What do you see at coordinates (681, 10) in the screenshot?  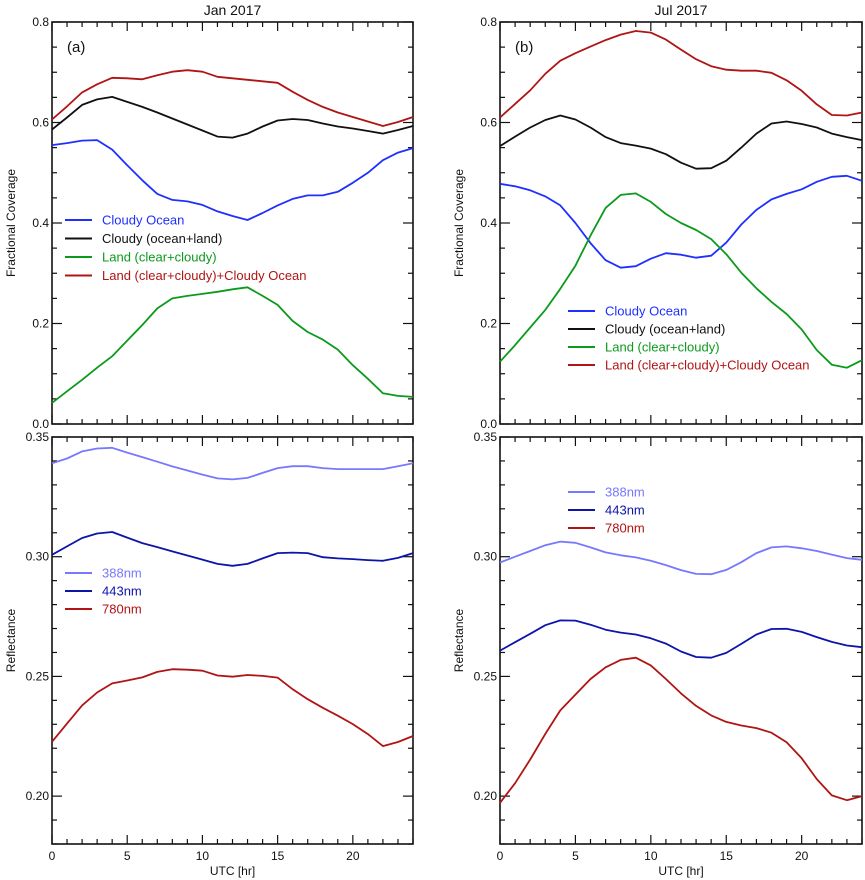 I see `panel-title: Jul 2017` at bounding box center [681, 10].